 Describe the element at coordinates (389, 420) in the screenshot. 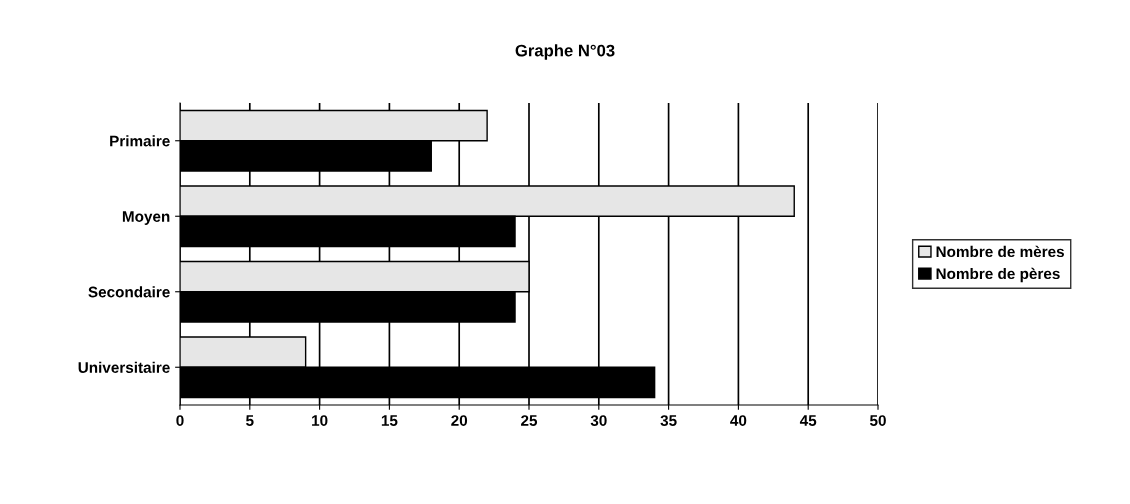

I see `x-tick-label: 15` at that location.